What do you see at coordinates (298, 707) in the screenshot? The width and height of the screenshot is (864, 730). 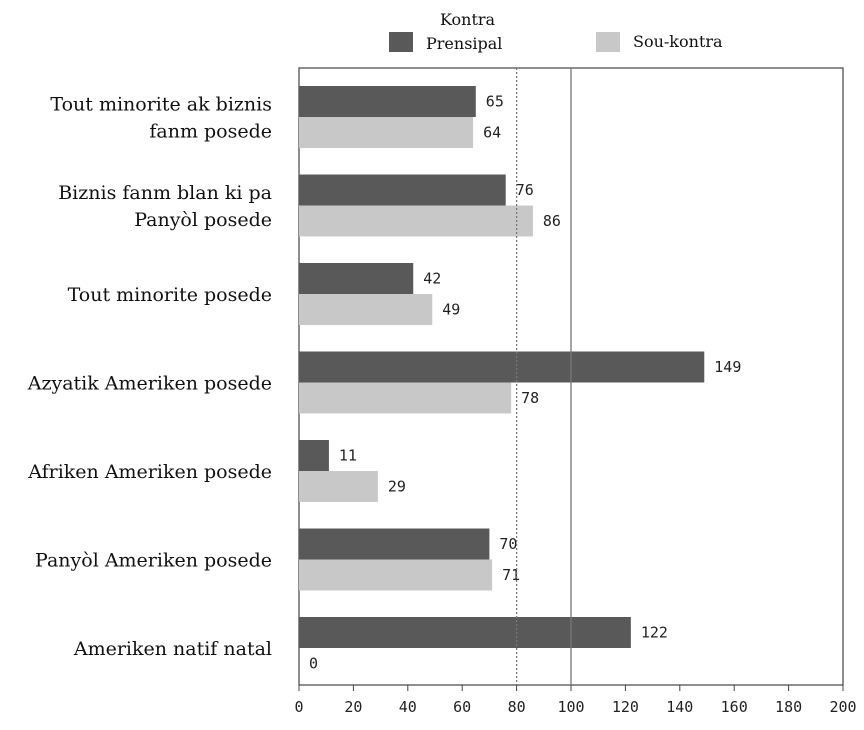 I see `x-tick-label: 0` at bounding box center [298, 707].